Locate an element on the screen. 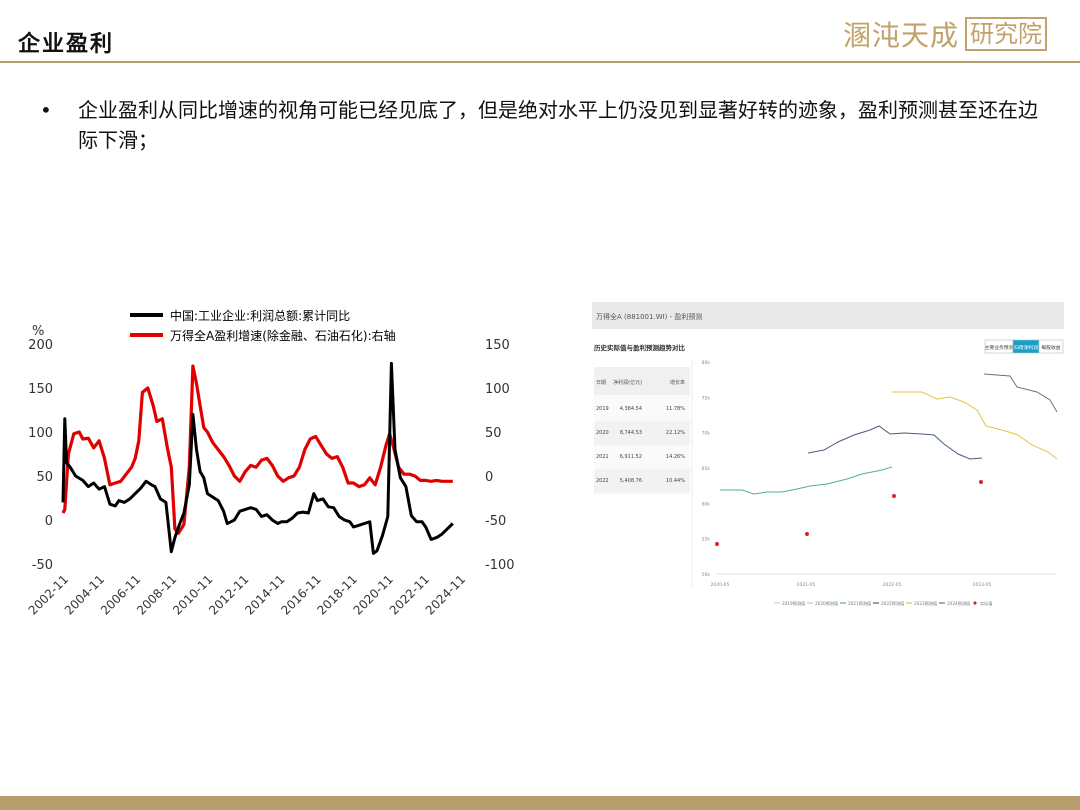 This screenshot has width=1080, height=810. forecast-y-tick: 50k is located at coordinates (706, 575).